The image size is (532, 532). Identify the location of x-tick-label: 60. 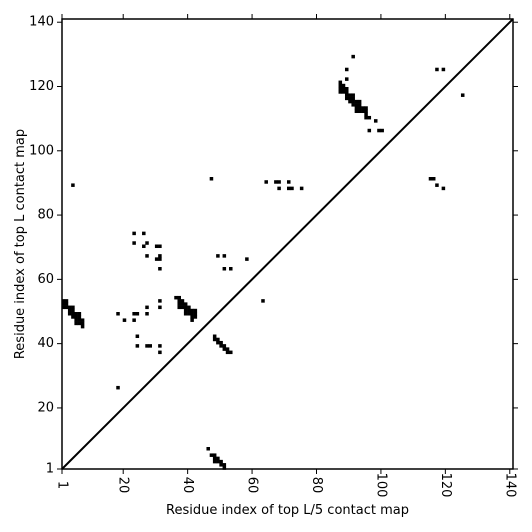
(252, 485).